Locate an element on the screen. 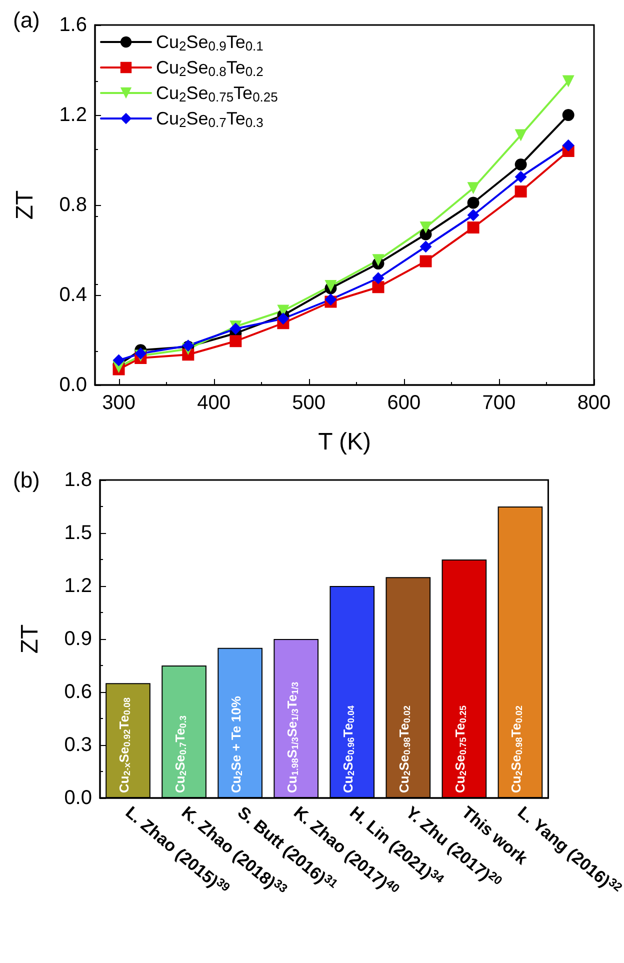 The image size is (624, 963). x-tick-label: 300 is located at coordinates (119, 403).